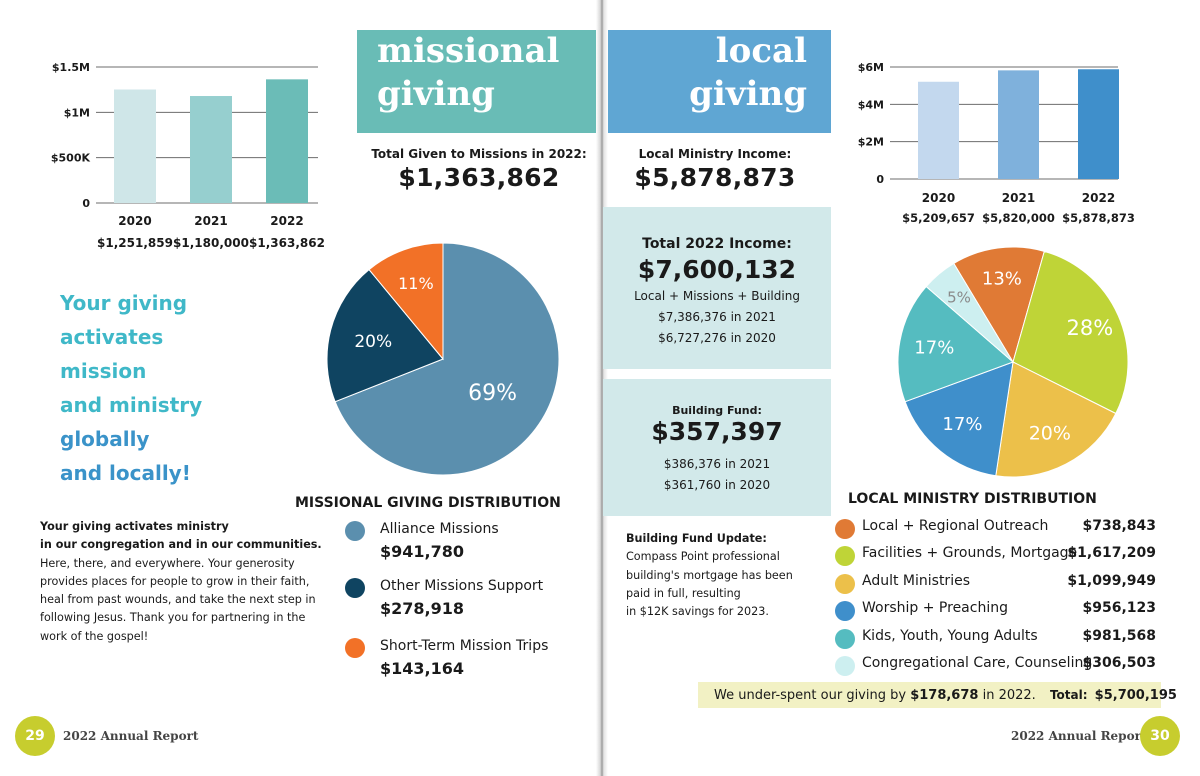 This screenshot has width=1200, height=776. What do you see at coordinates (602, 388) in the screenshot?
I see `page-spine` at bounding box center [602, 388].